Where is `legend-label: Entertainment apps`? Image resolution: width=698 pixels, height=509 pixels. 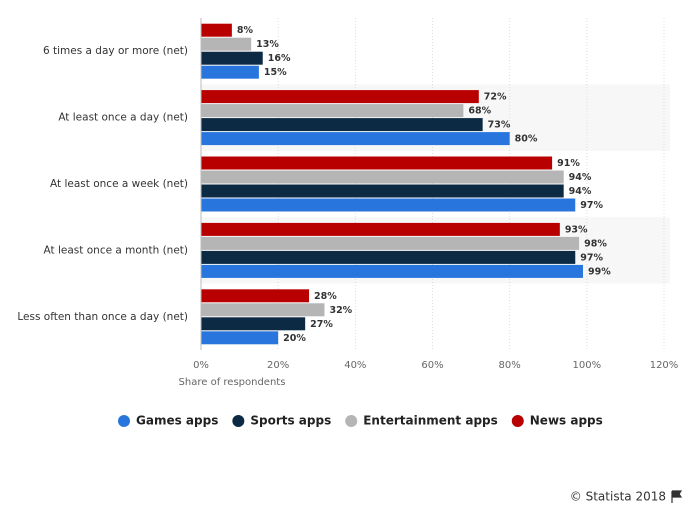
legend-label: Entertainment apps is located at coordinates (430, 421).